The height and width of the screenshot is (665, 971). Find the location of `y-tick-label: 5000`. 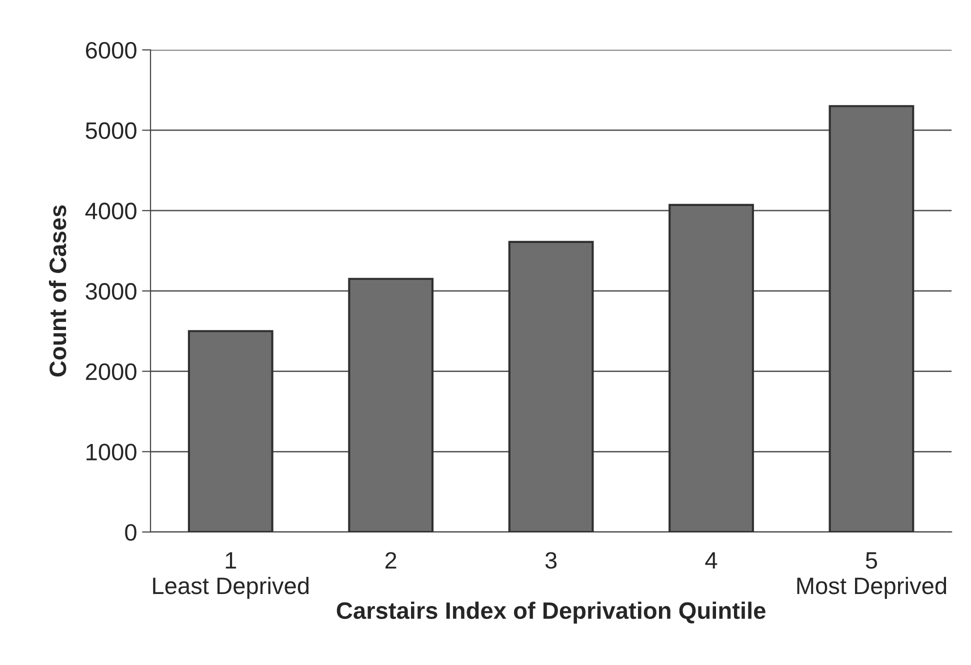

y-tick-label: 5000 is located at coordinates (111, 131).